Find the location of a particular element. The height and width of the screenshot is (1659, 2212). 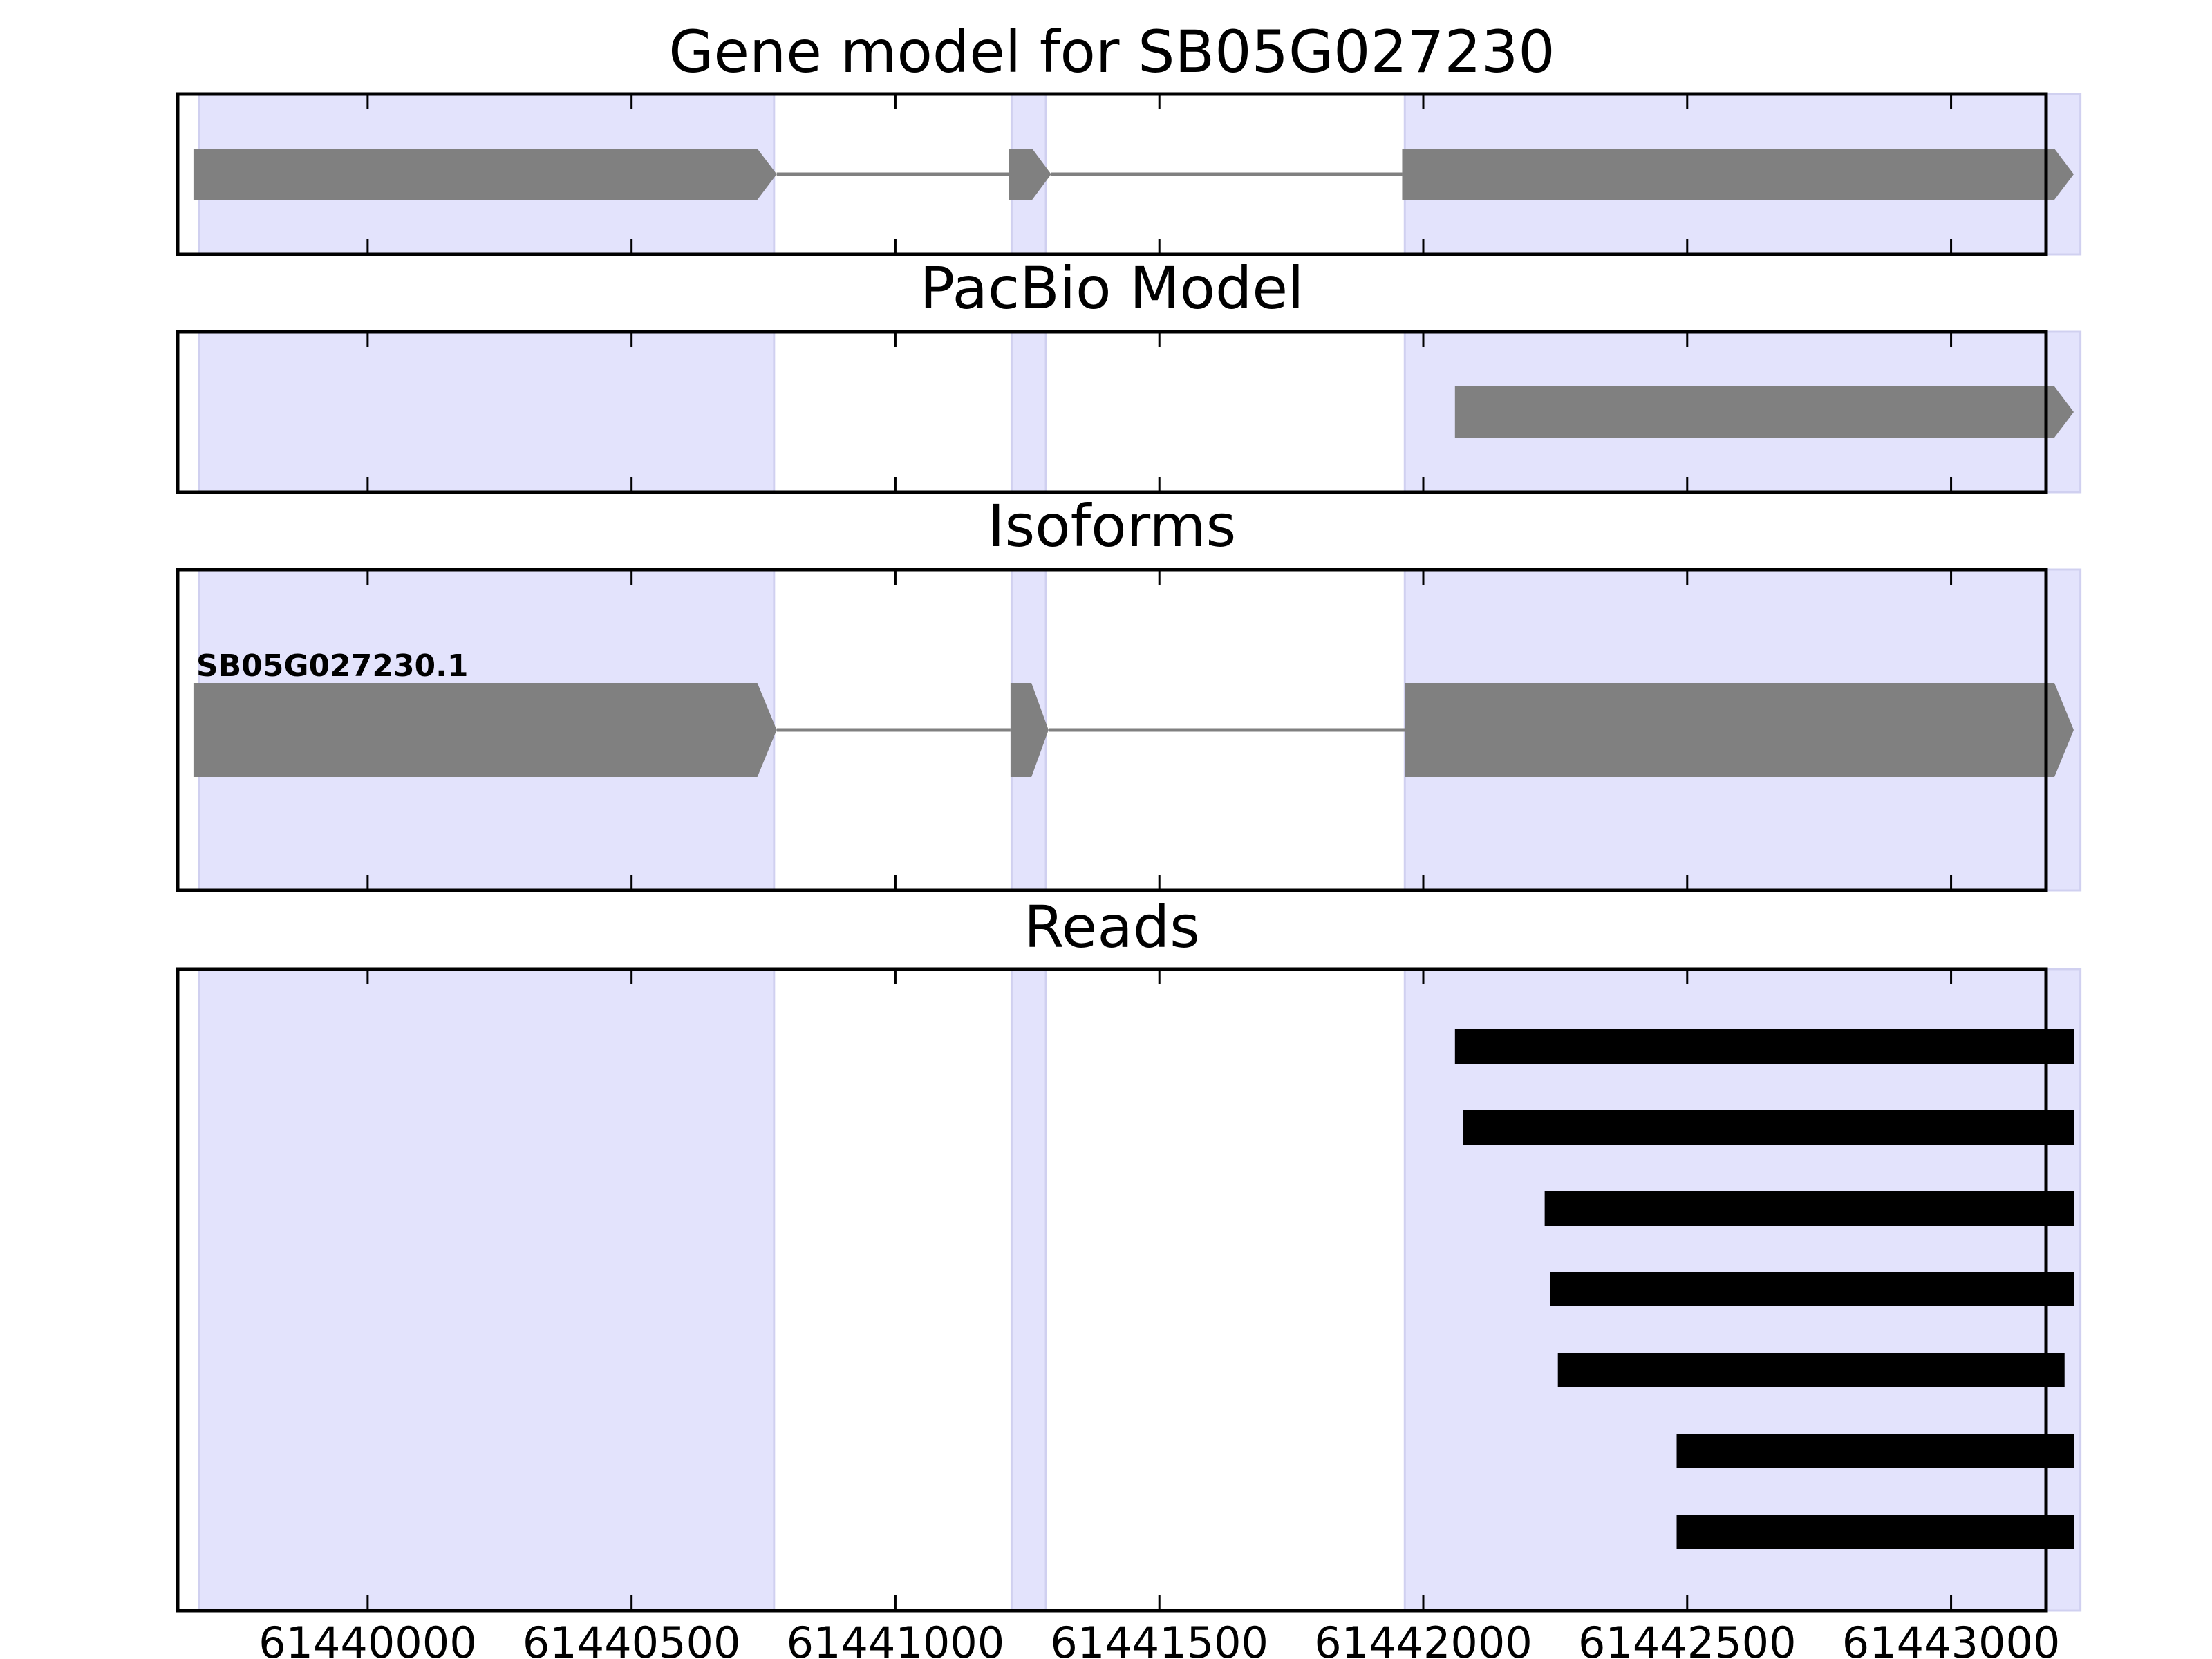

x-tick-label: 61442000 is located at coordinates (1423, 1638).